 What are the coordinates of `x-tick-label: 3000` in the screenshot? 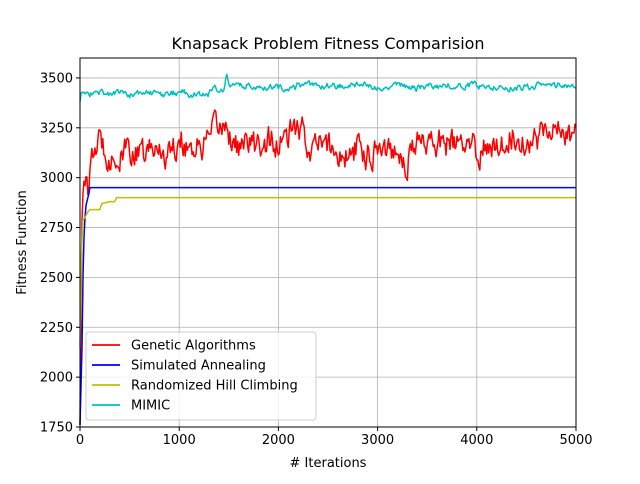 It's located at (377, 440).